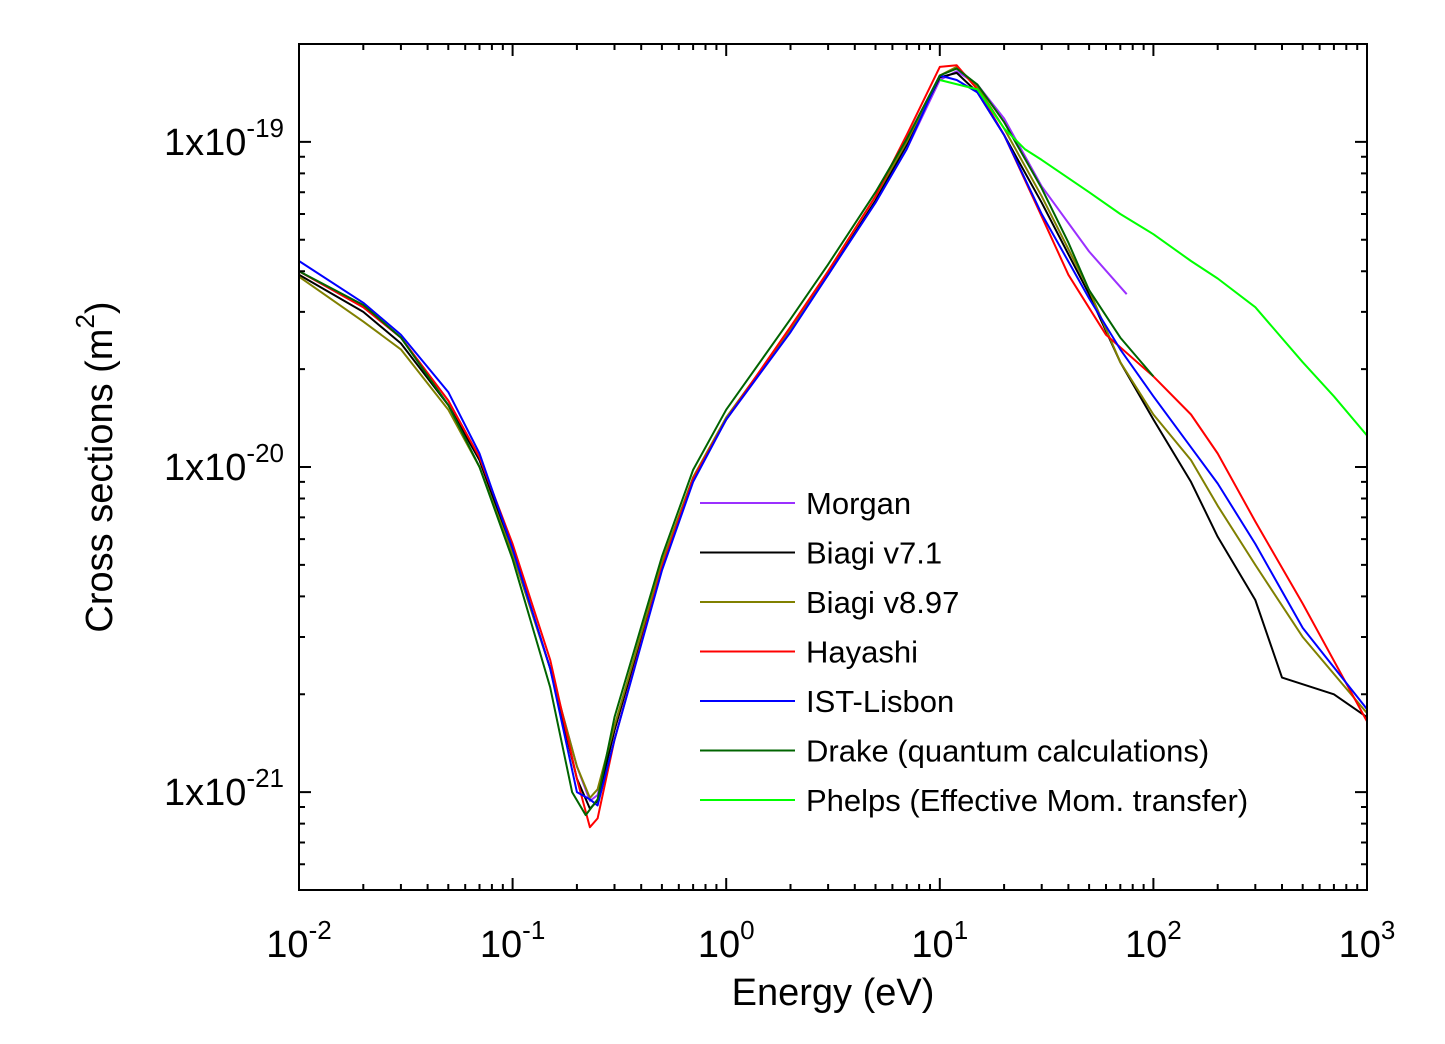 This screenshot has width=1445, height=1044. What do you see at coordinates (1027, 800) in the screenshot?
I see `legend-label-6: Phelps (Effective Mom. transfer)` at bounding box center [1027, 800].